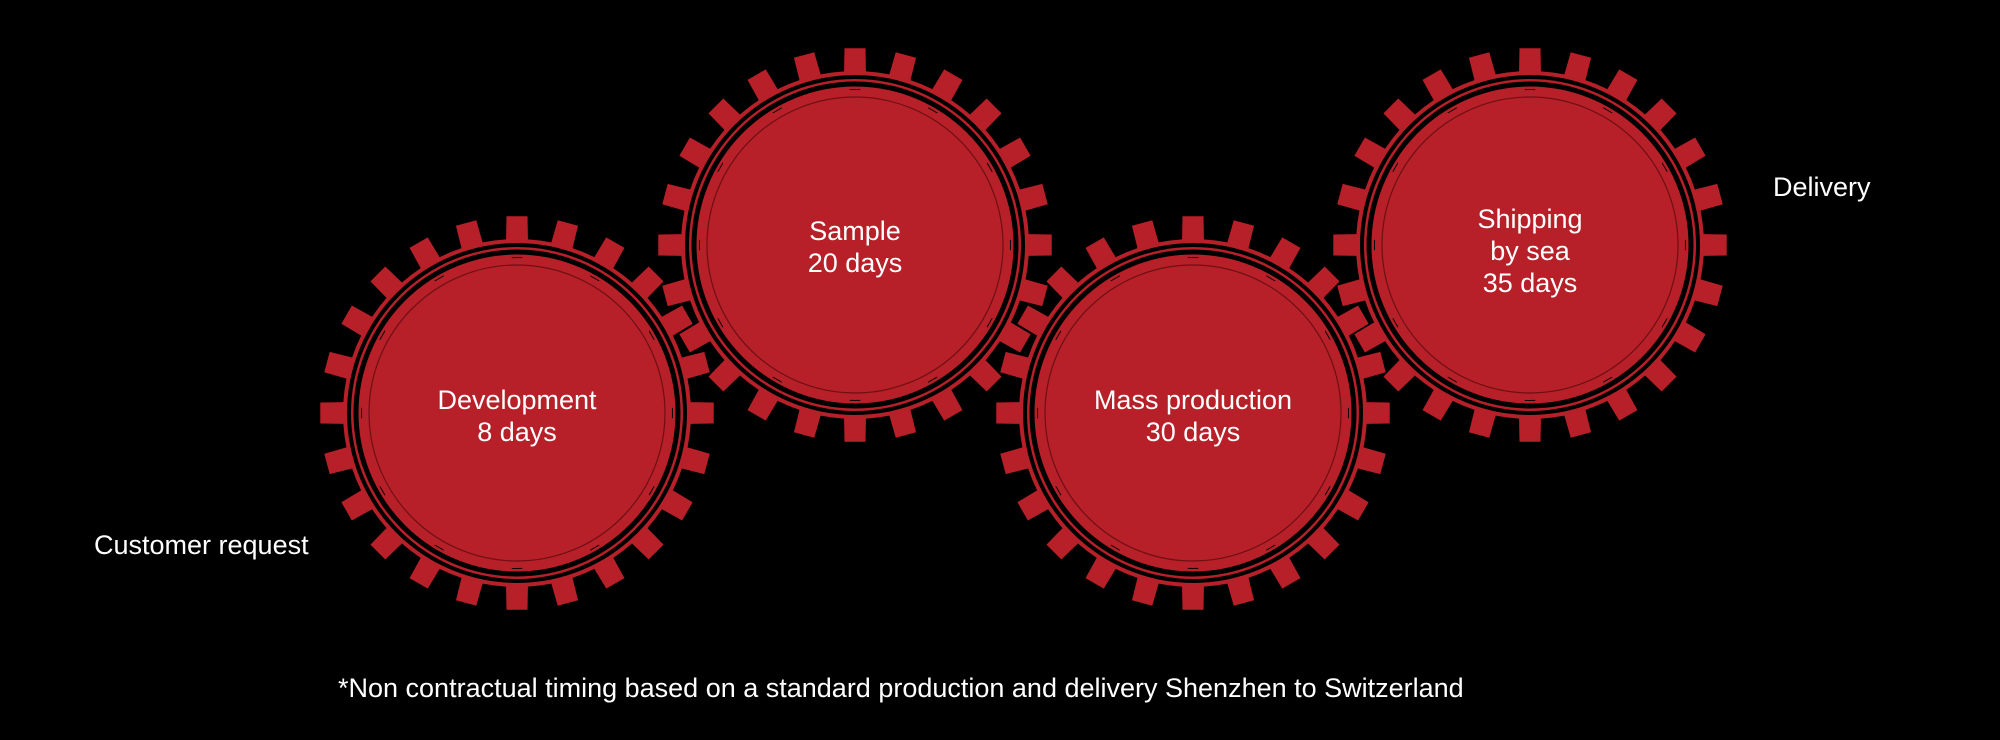 The height and width of the screenshot is (740, 2000). Describe the element at coordinates (517, 432) in the screenshot. I see `gear-duration: 8 days` at that location.